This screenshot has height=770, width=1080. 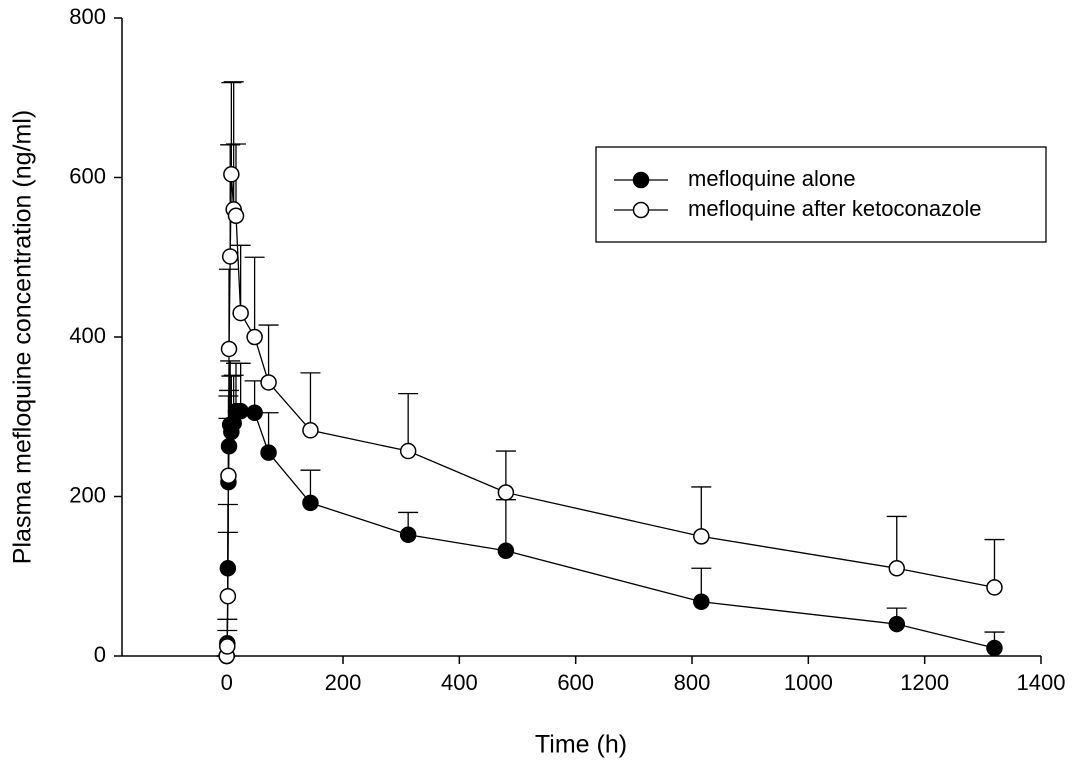 I want to click on x-tick-label: 0, so click(x=227, y=682).